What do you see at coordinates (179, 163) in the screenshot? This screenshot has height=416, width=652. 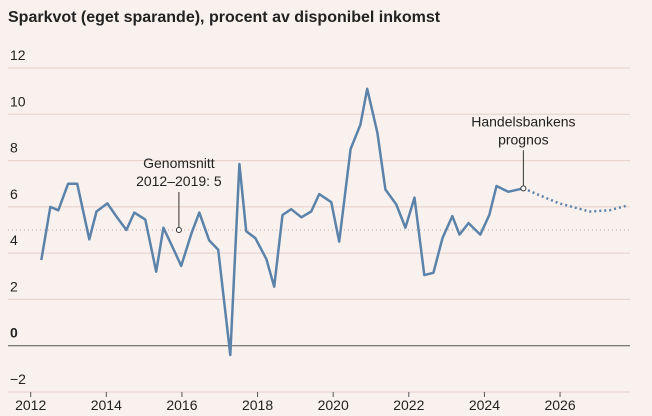 I see `annotation-text: Genomsnitt` at bounding box center [179, 163].